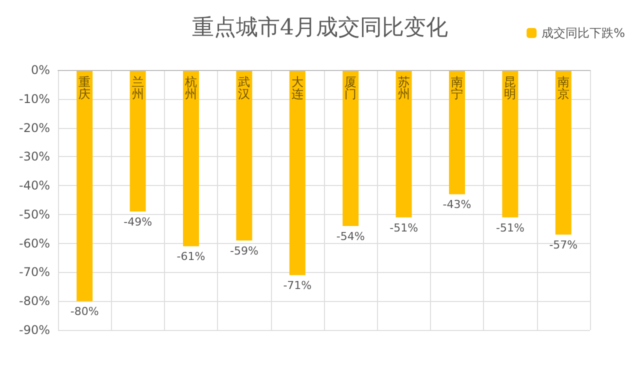 This screenshot has width=640, height=385. I want to click on y-tick-label: -30%, so click(34, 157).